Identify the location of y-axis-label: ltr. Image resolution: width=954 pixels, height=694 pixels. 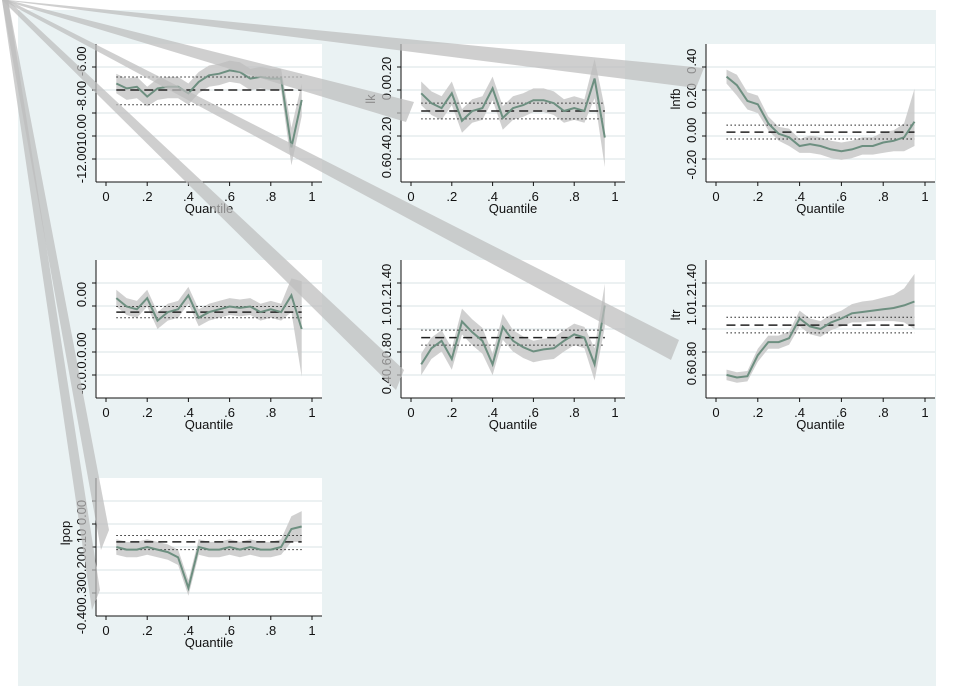
(675, 315).